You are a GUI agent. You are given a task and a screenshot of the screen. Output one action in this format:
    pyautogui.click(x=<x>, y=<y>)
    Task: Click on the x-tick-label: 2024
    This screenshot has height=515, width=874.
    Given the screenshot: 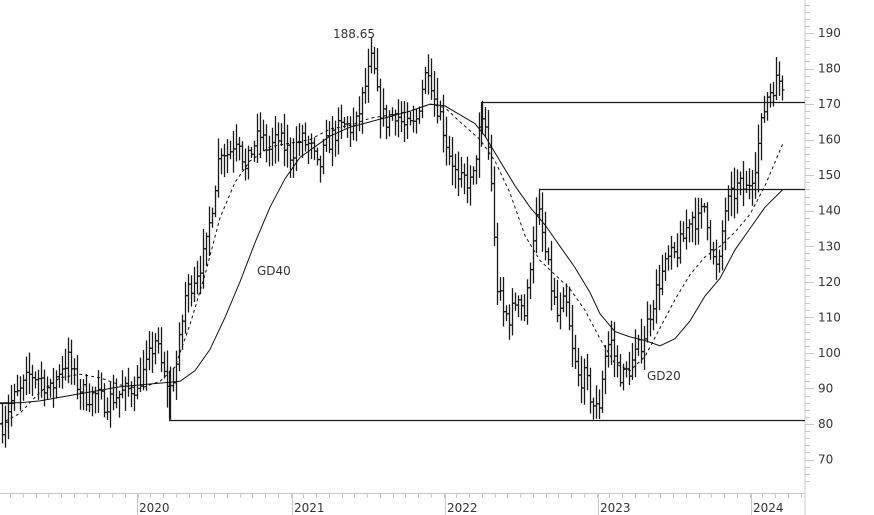 What is the action you would take?
    pyautogui.click(x=768, y=508)
    